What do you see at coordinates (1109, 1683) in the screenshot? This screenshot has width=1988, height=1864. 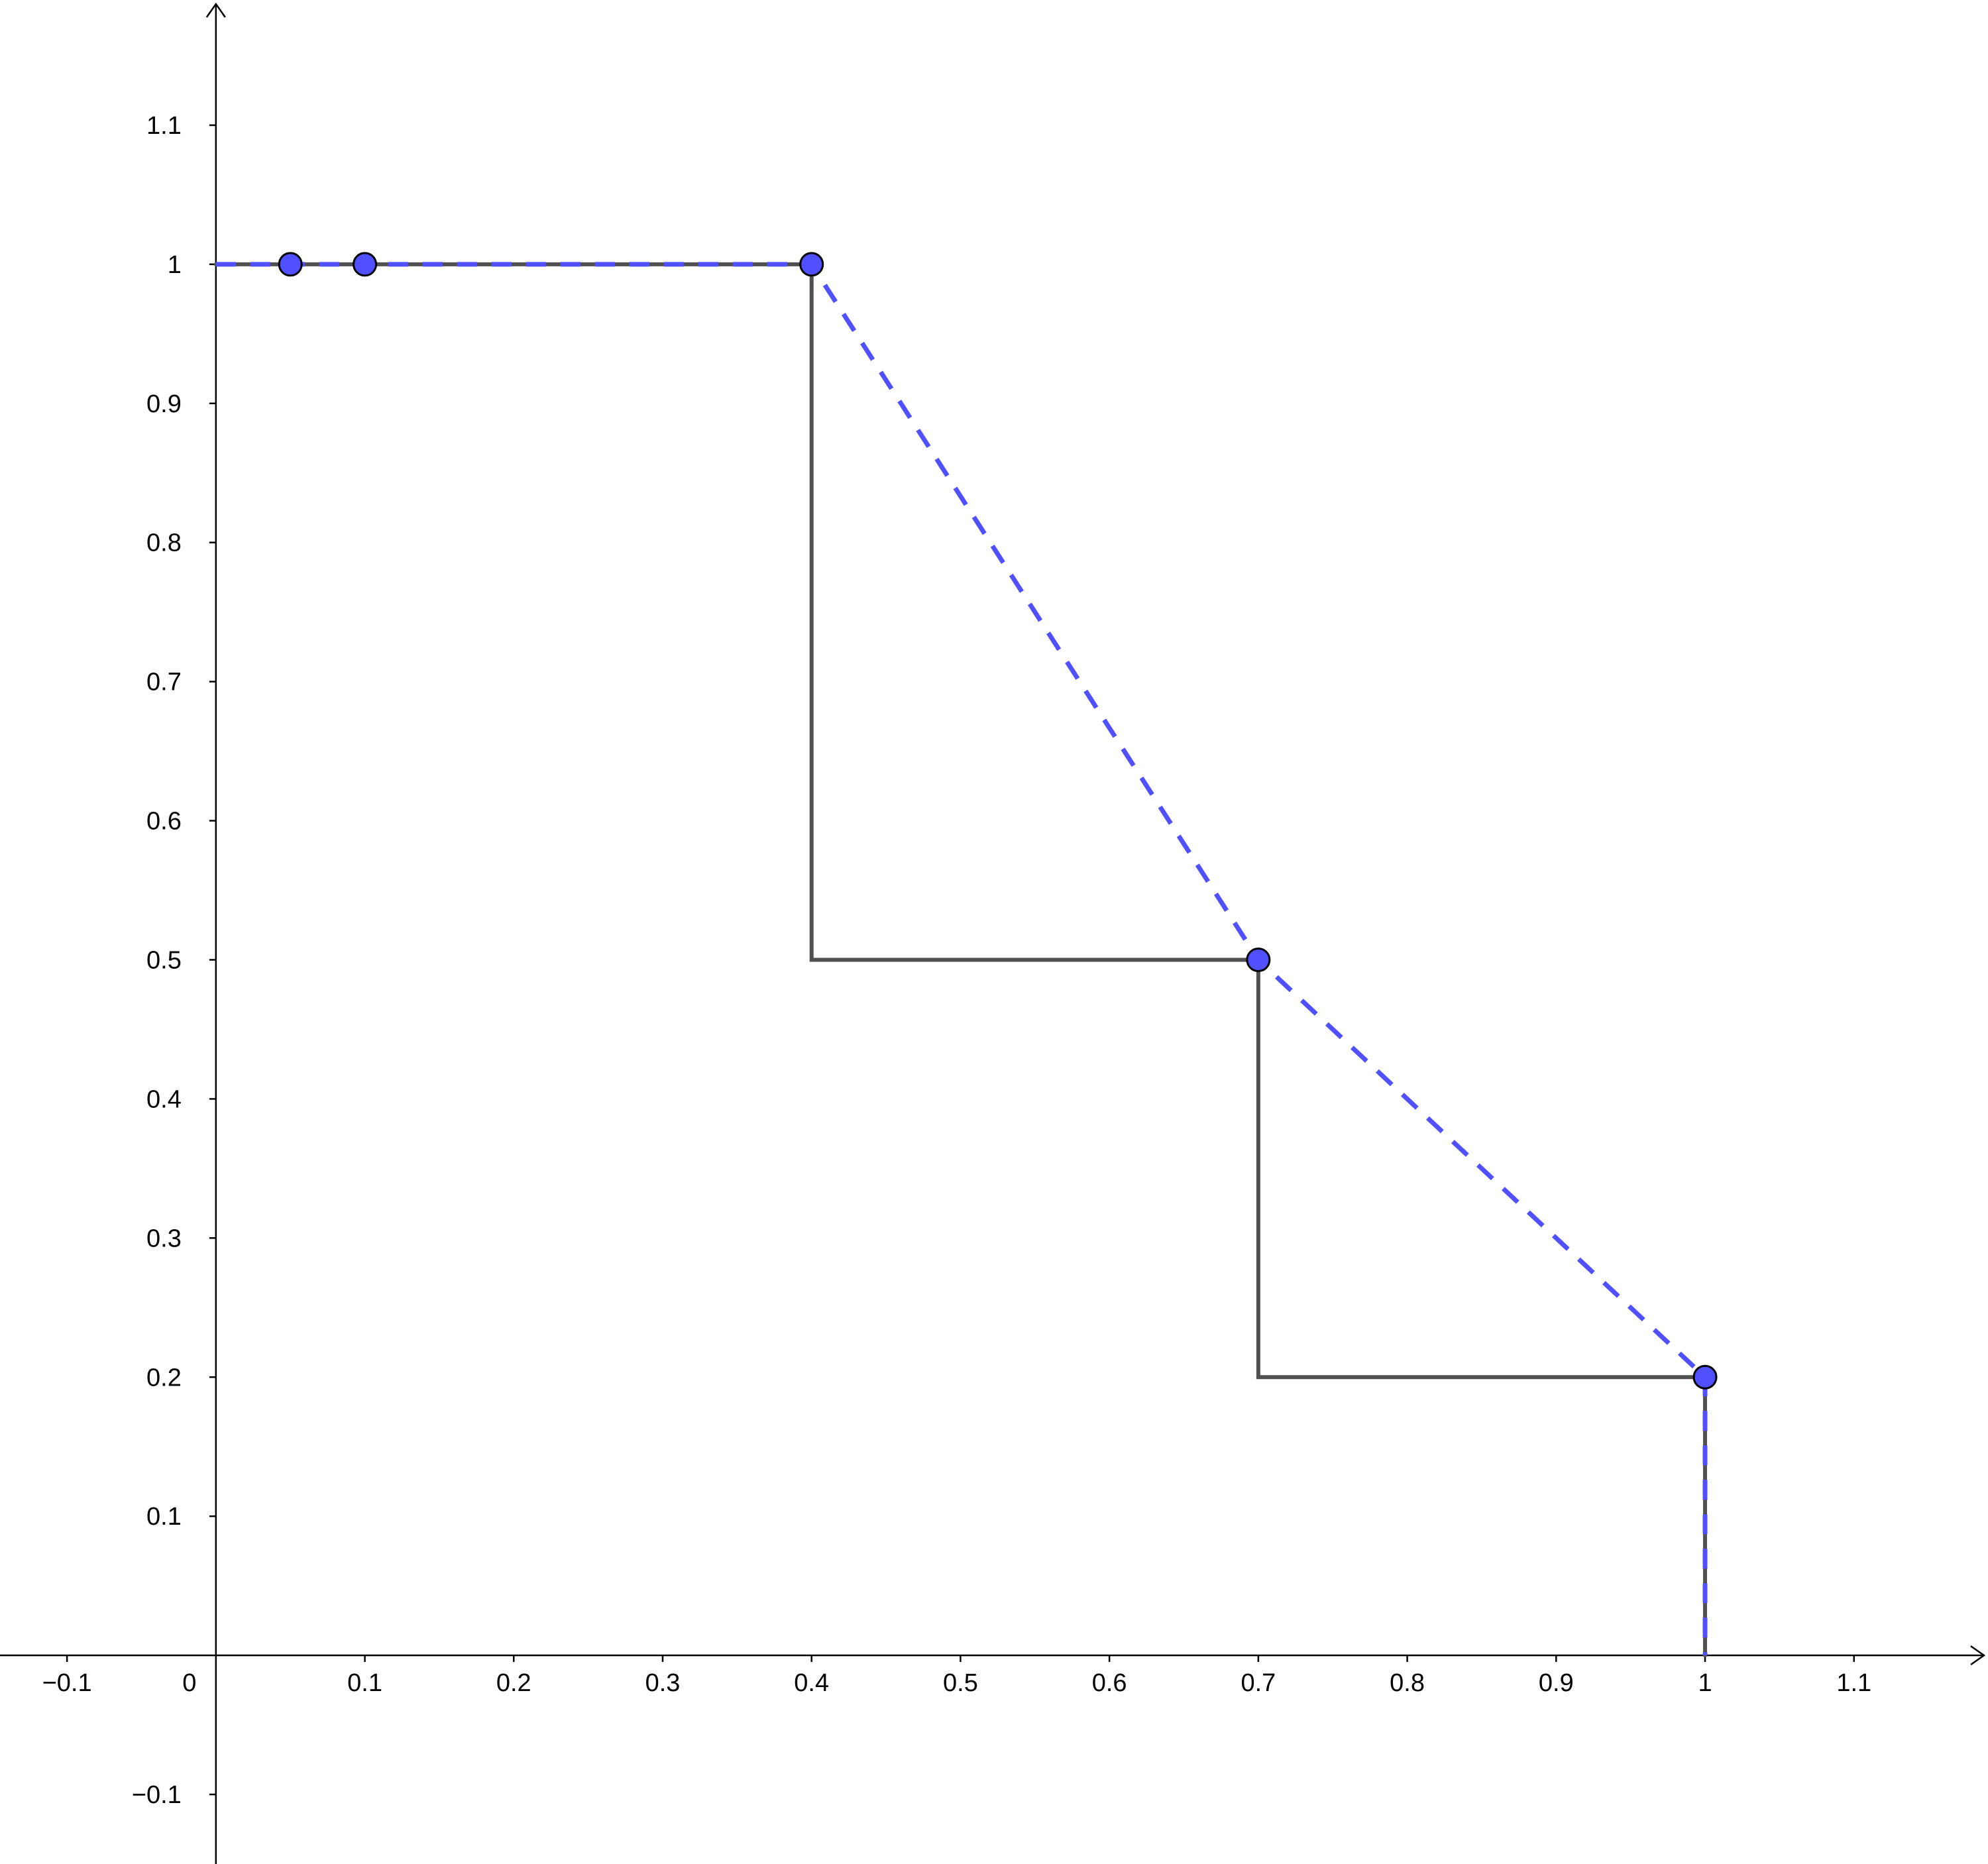 I see `x-tick-label: 0.6` at bounding box center [1109, 1683].